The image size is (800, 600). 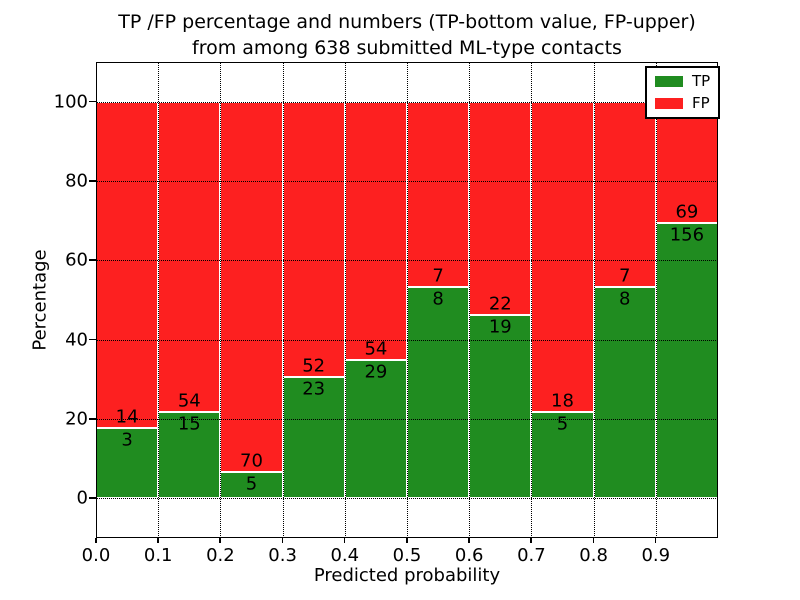 I want to click on x-tick-label: 0.0, so click(x=96, y=555).